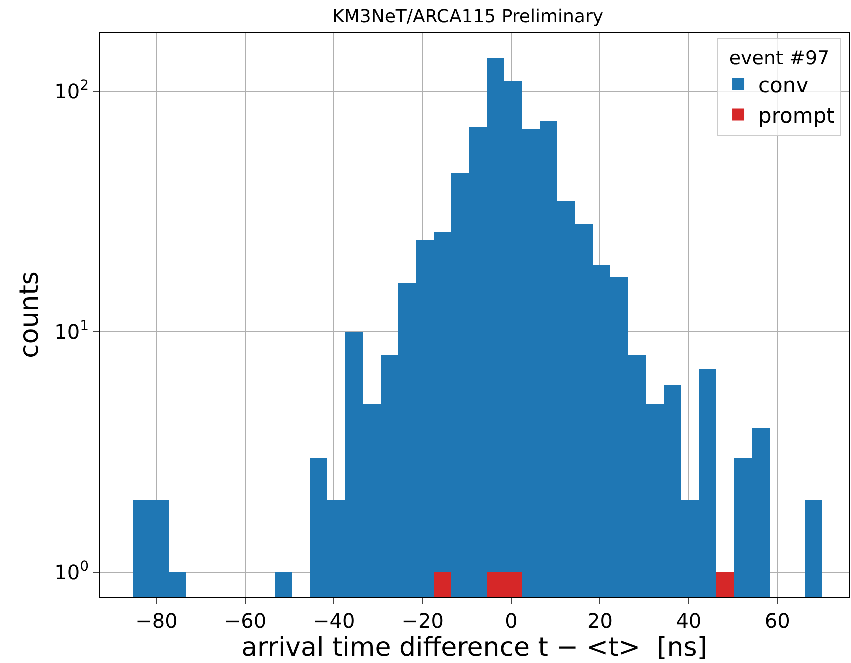 This screenshot has height=663, width=851. I want to click on legend-label: conv, so click(783, 86).